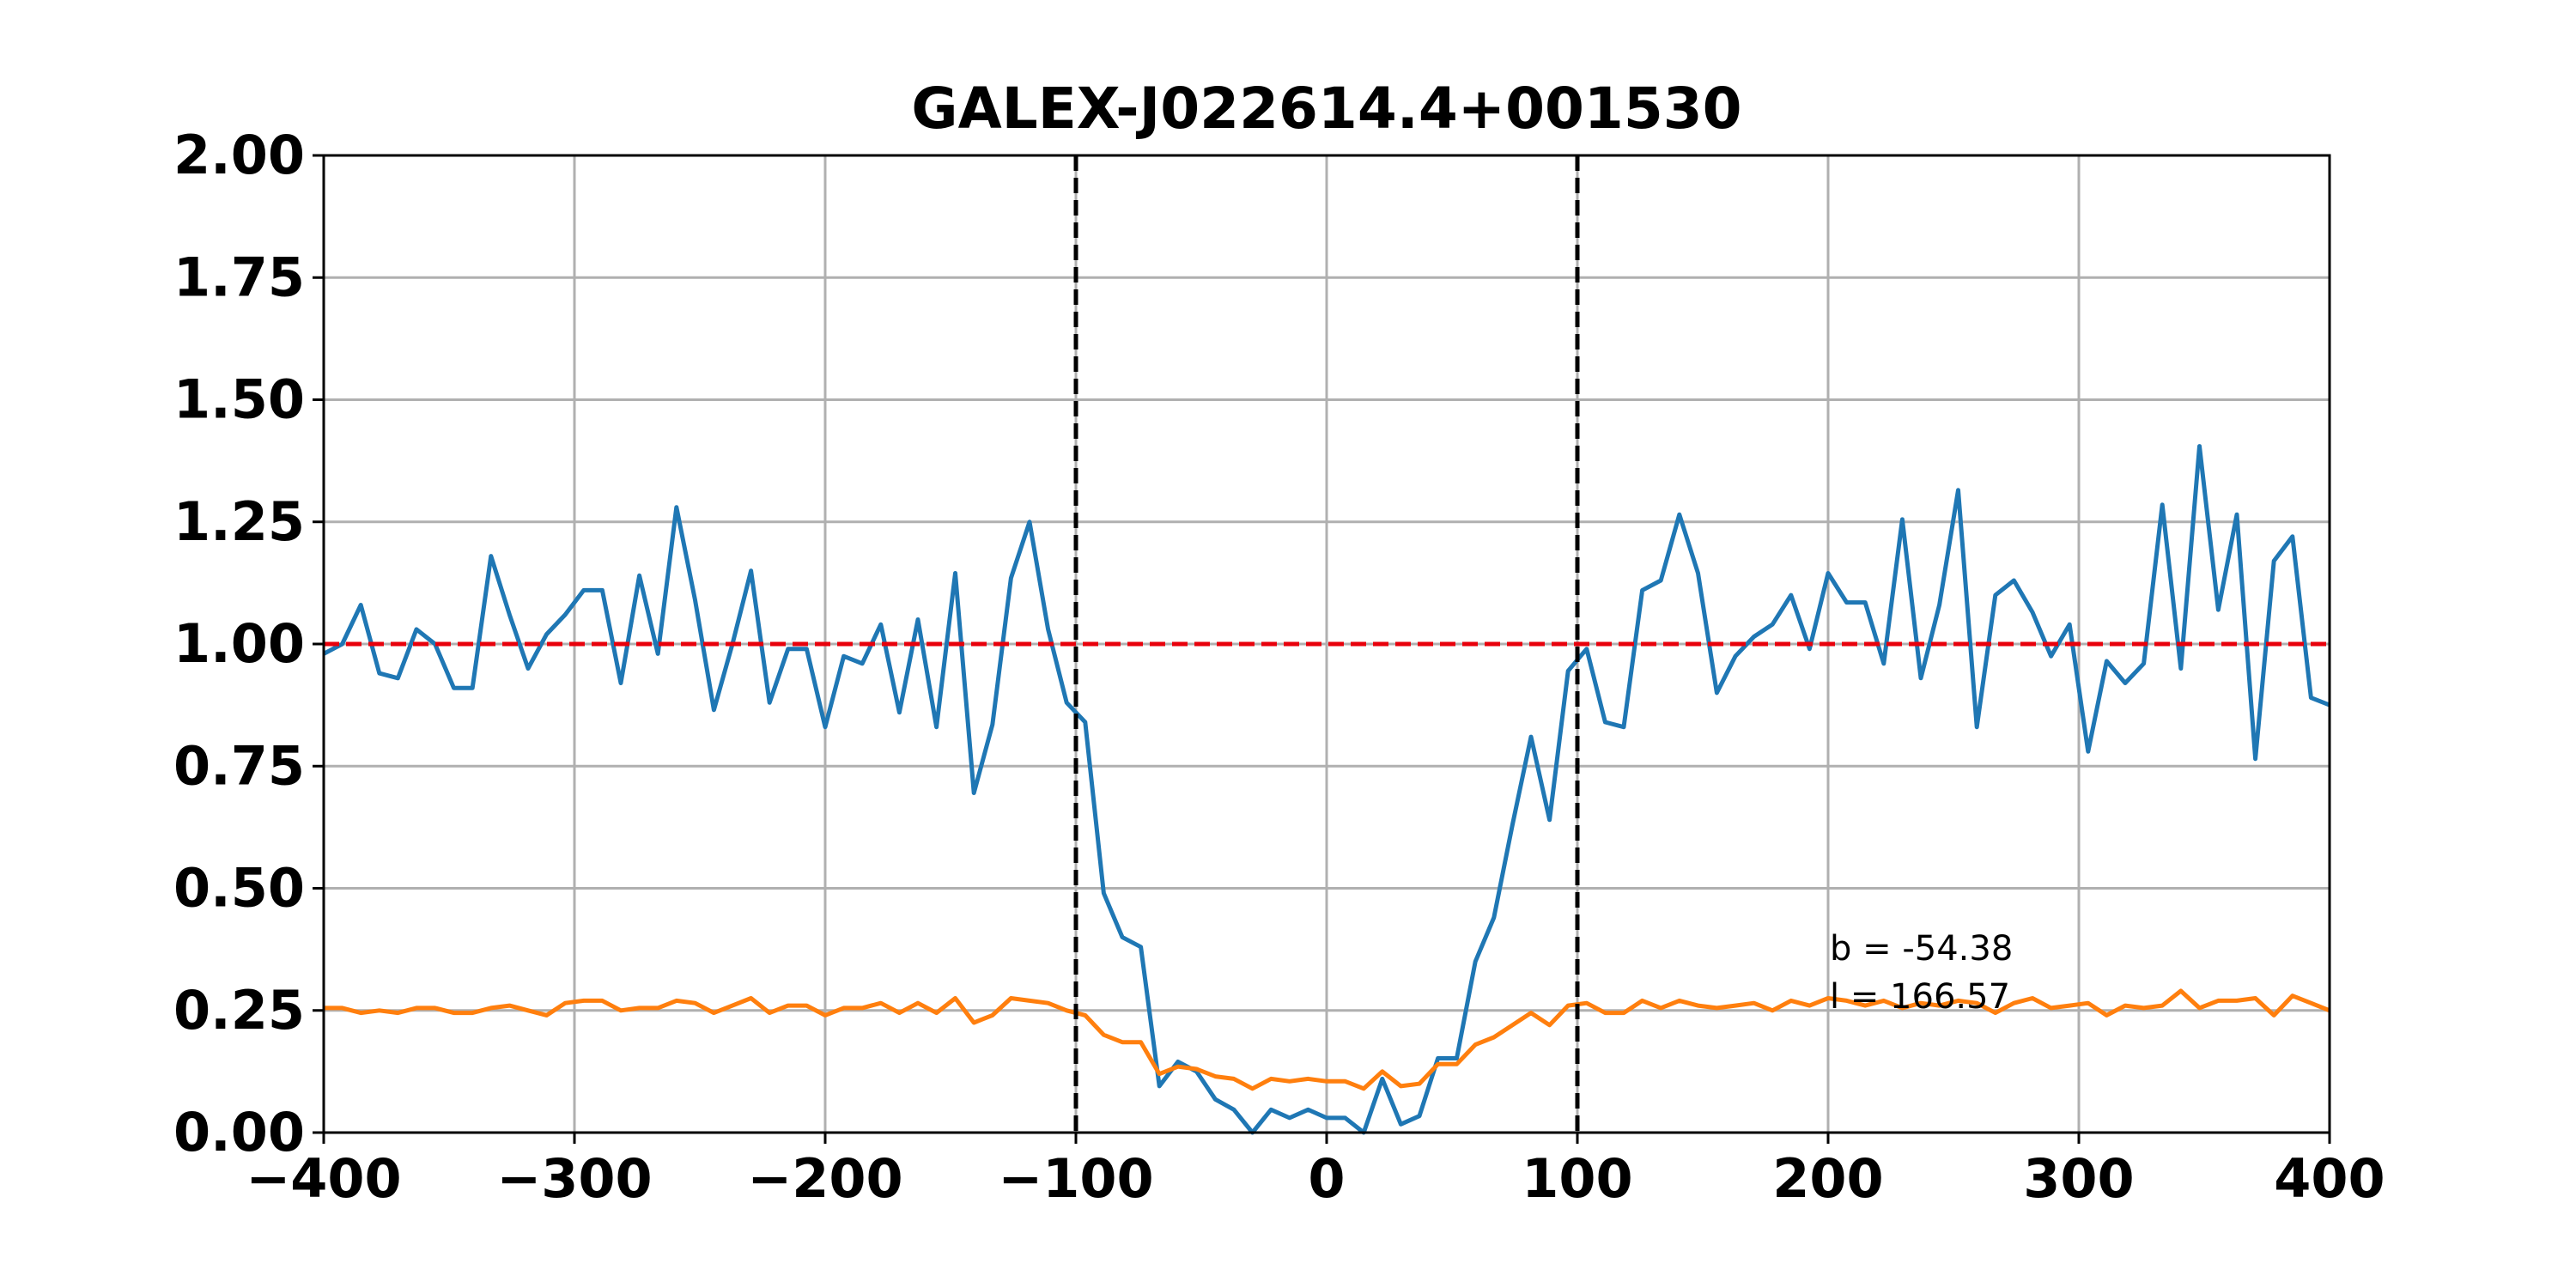 The width and height of the screenshot is (2576, 1288). Describe the element at coordinates (1828, 1178) in the screenshot. I see `x-tick-label: 200` at that location.